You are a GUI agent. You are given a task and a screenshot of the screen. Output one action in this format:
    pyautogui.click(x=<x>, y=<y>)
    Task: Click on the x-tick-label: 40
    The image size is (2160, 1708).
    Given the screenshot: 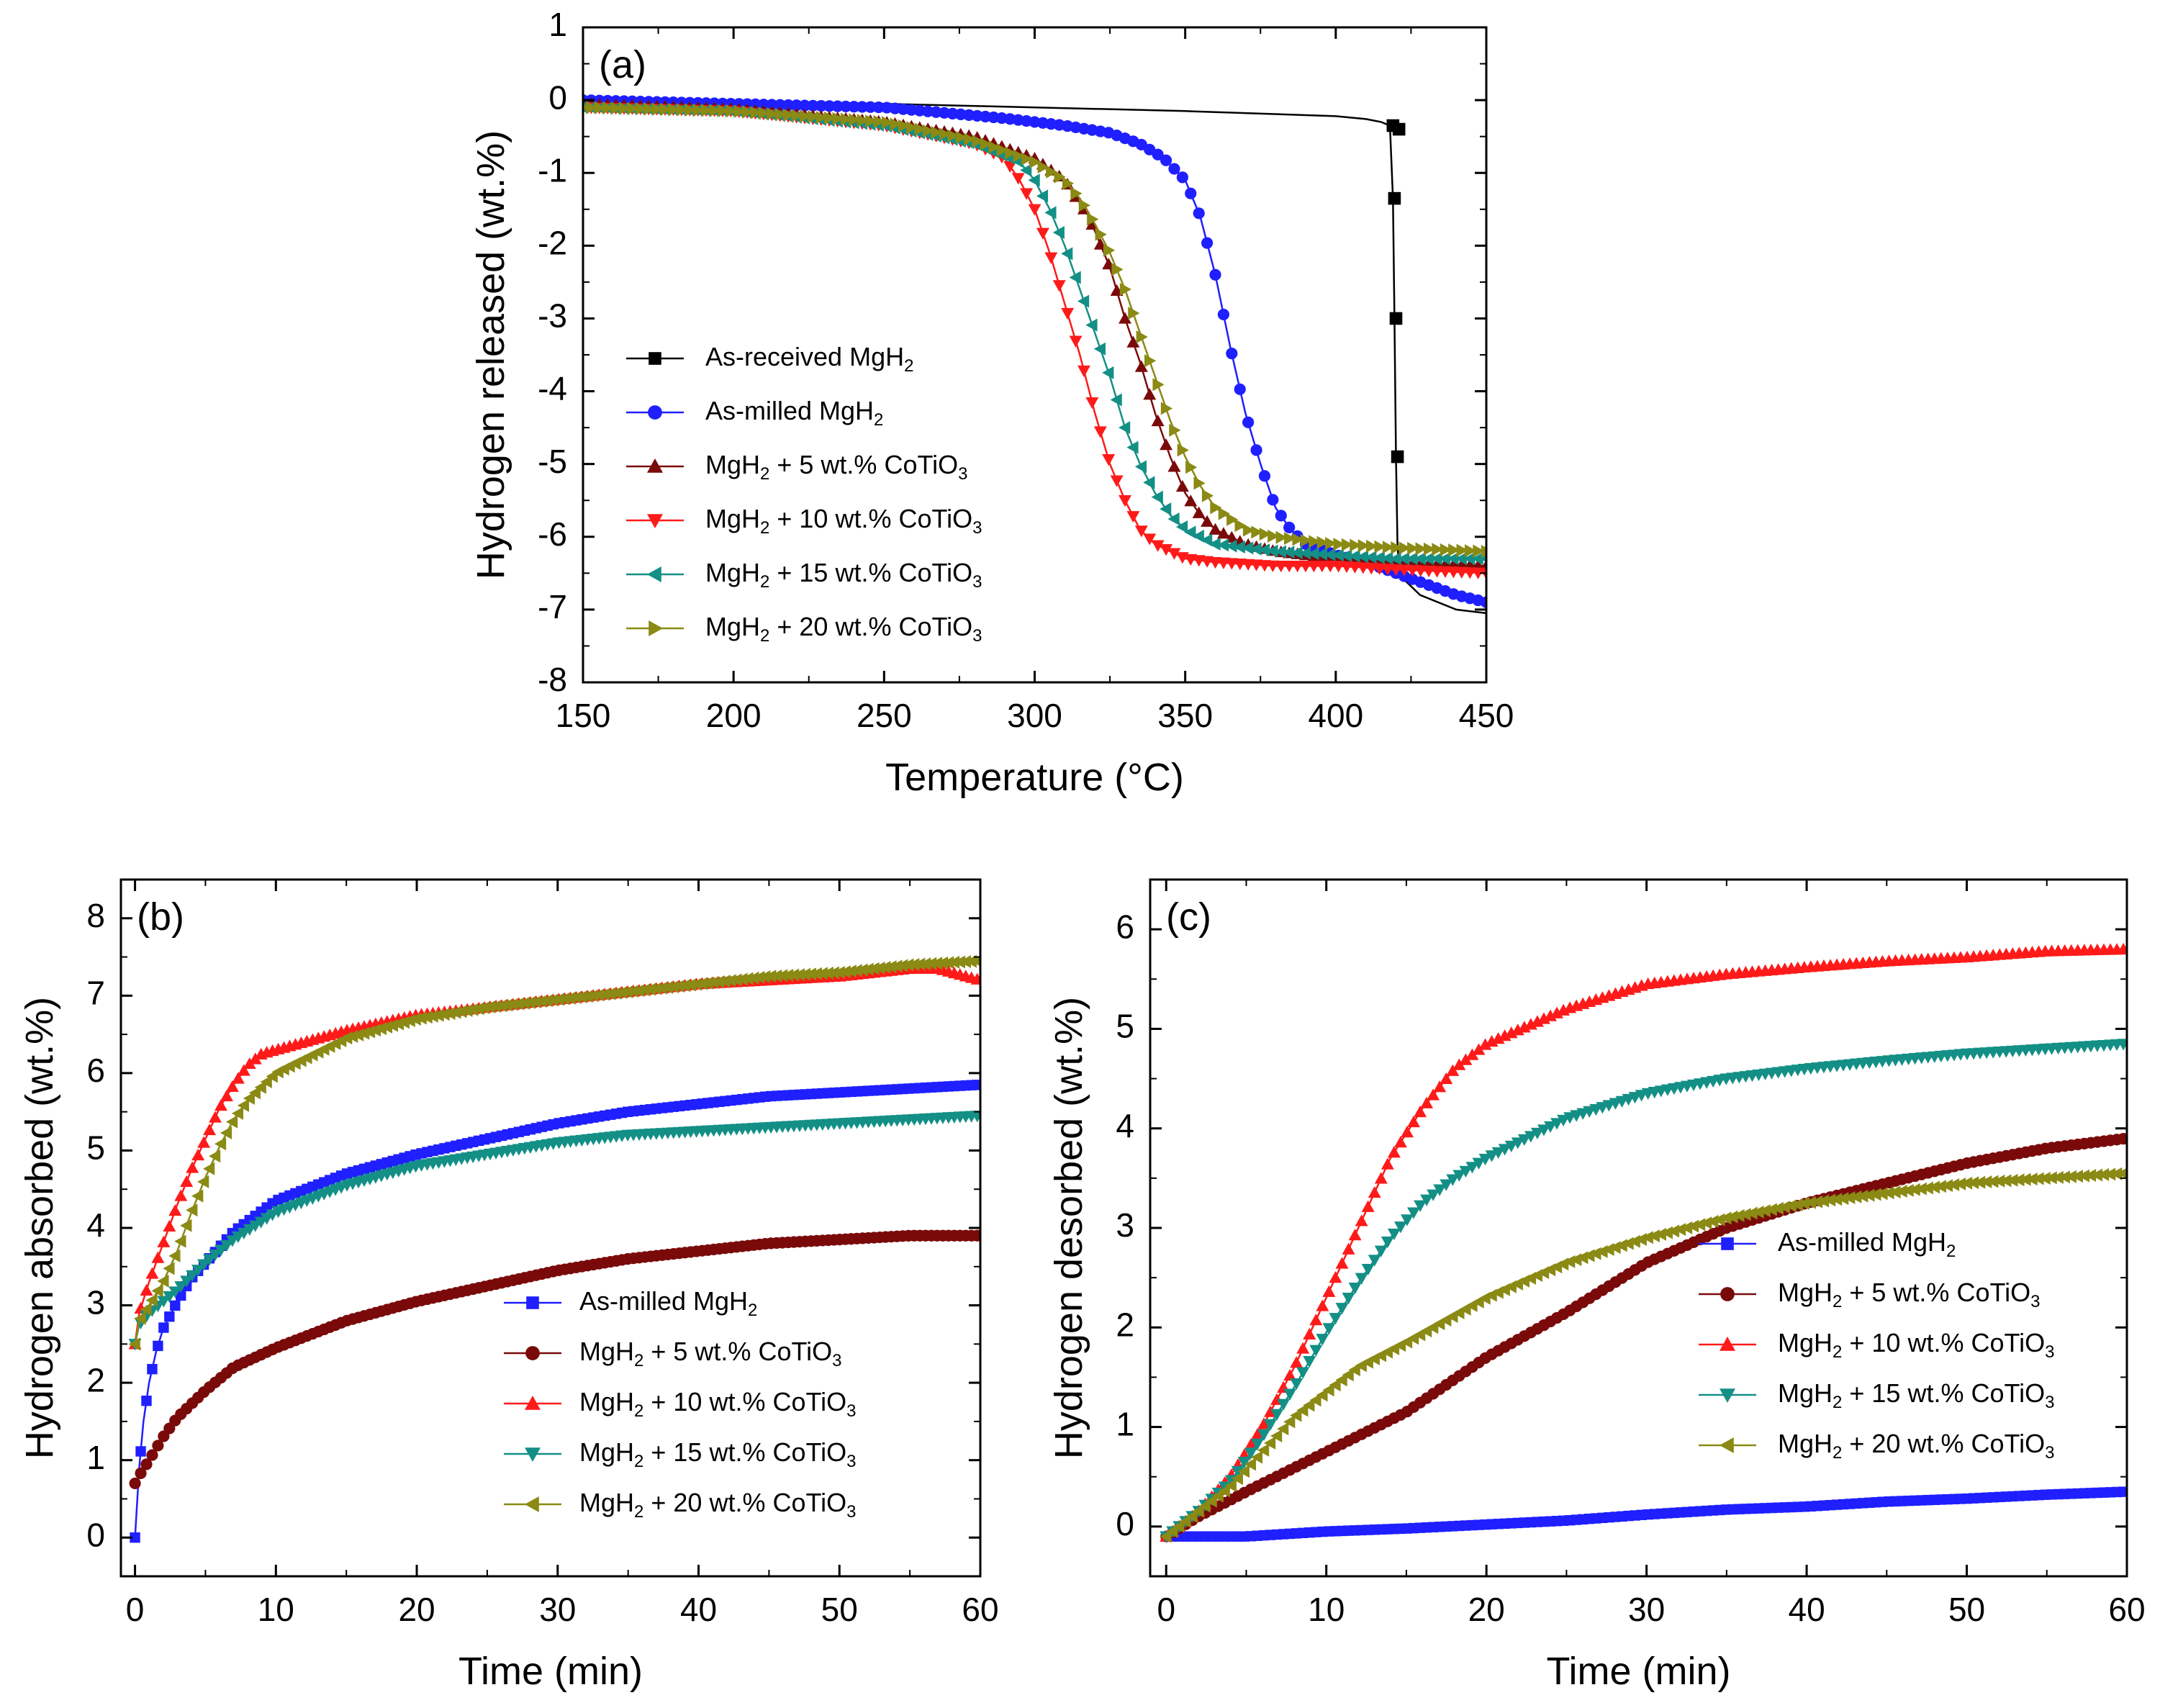 What is the action you would take?
    pyautogui.click(x=699, y=1610)
    